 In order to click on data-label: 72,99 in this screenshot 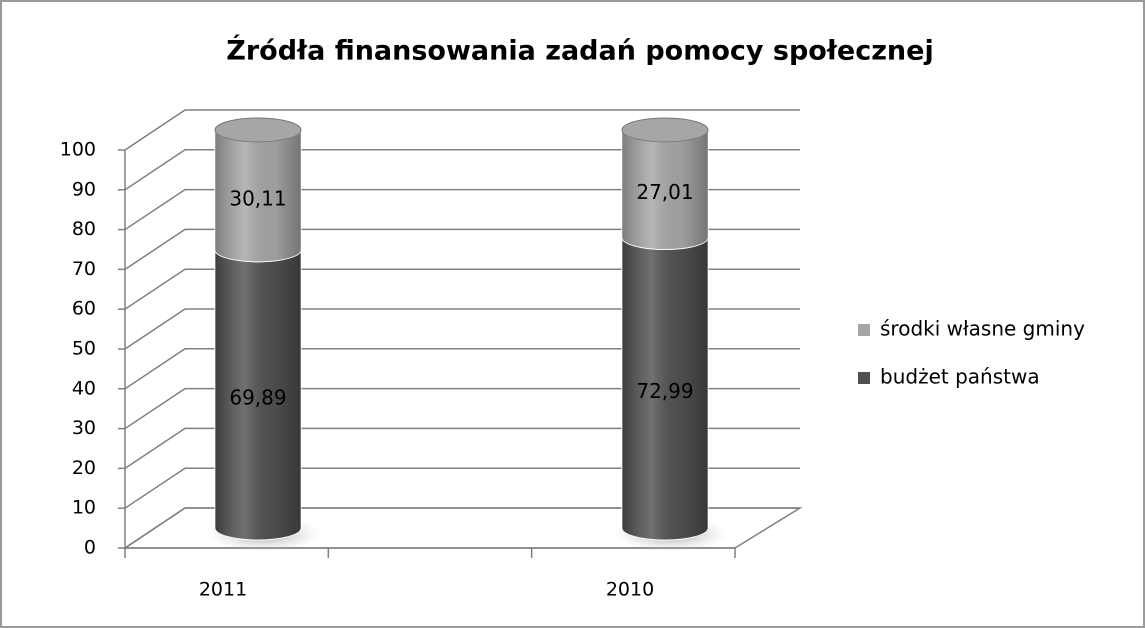, I will do `click(664, 391)`.